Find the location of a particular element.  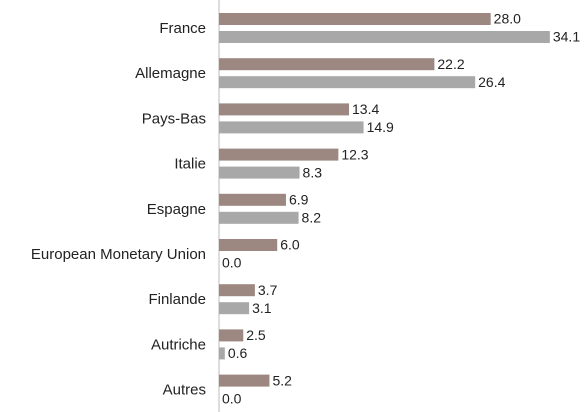

value-label: 2.5 is located at coordinates (256, 335).